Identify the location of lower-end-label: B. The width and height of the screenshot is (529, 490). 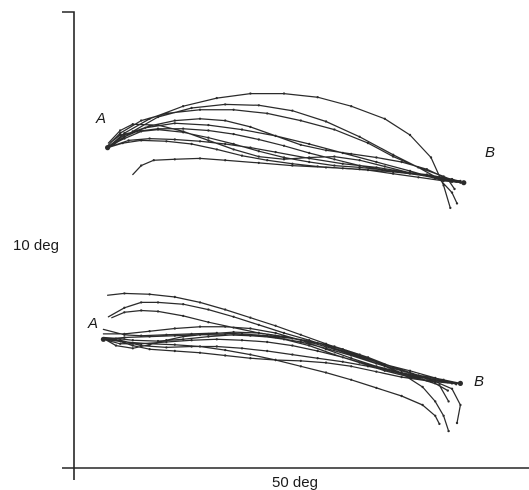
(479, 381).